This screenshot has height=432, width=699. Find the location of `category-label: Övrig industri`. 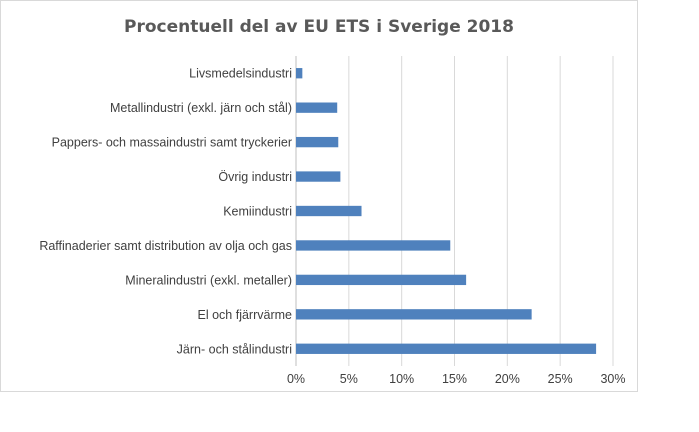

category-label: Övrig industri is located at coordinates (255, 177).